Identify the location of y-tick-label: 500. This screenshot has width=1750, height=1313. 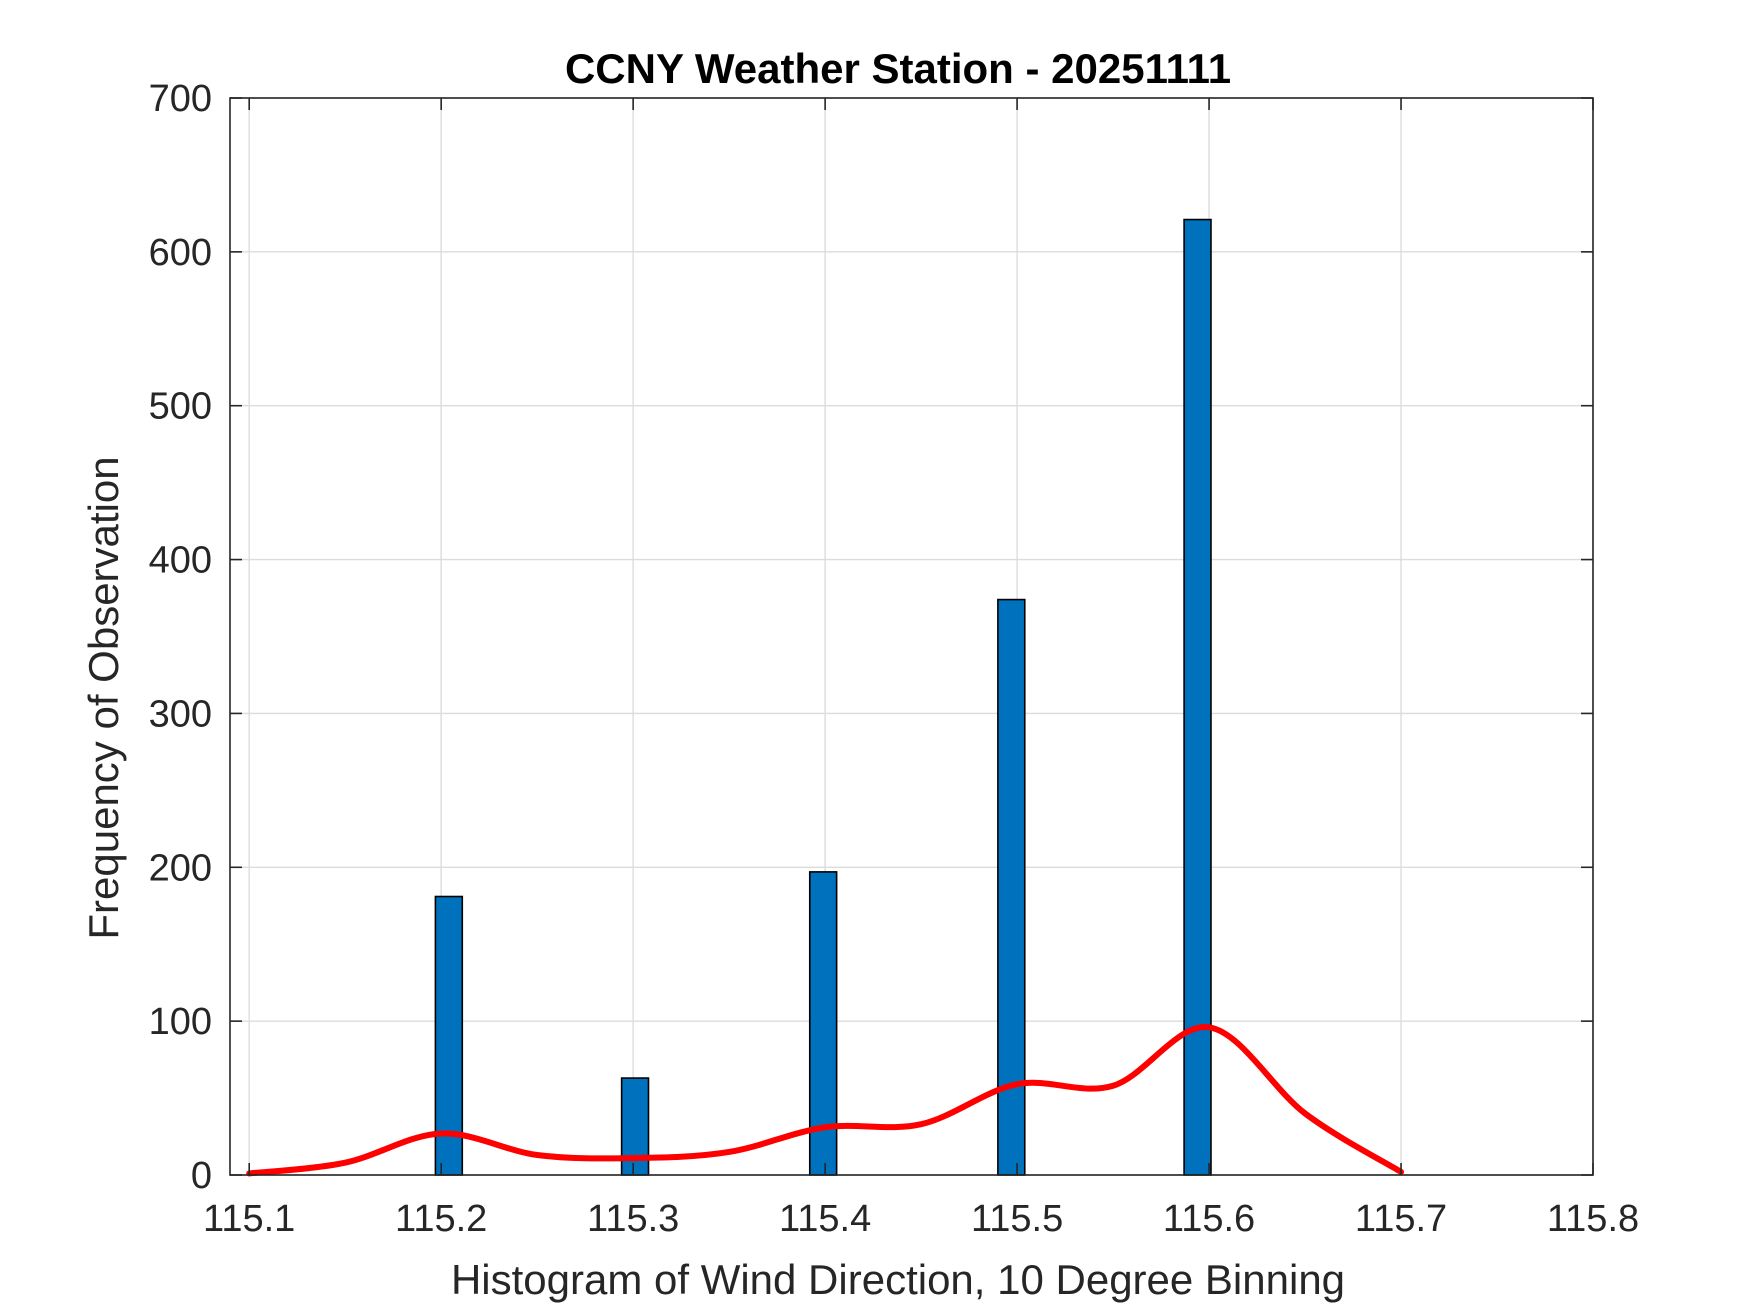
(180, 407).